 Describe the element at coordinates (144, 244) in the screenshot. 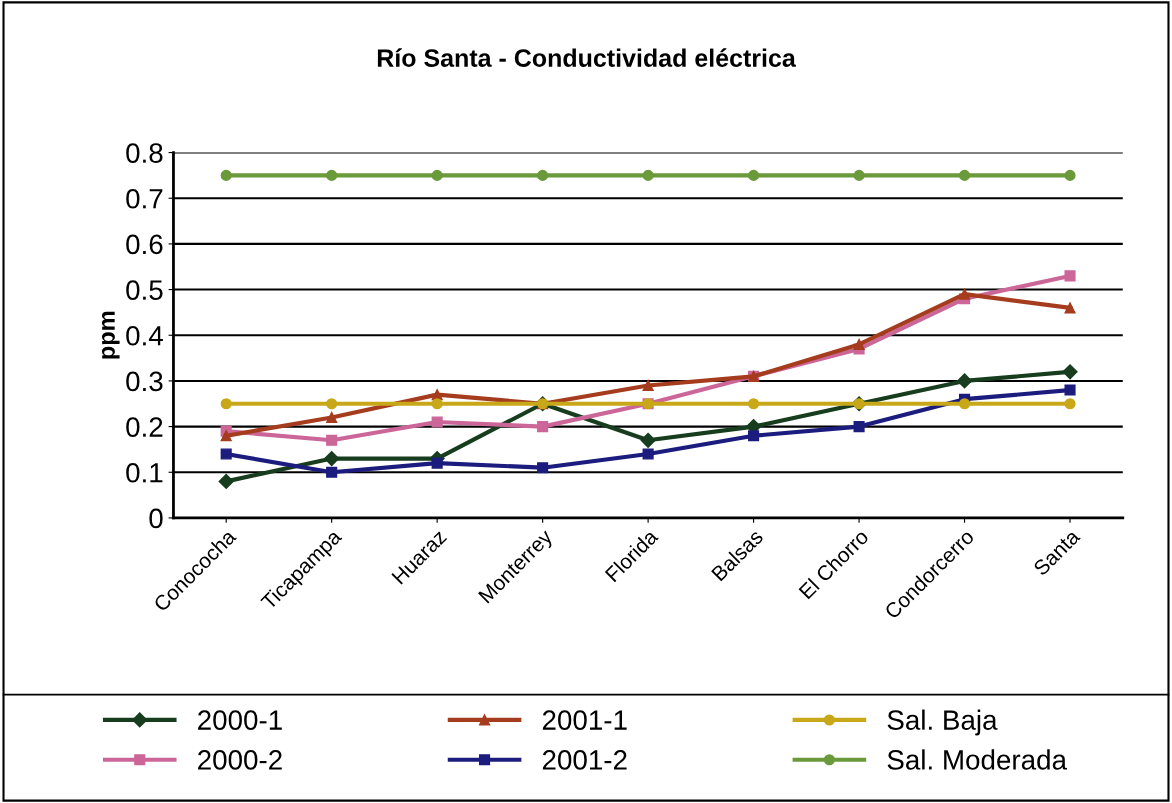

I see `y-tick-label: 0.6` at that location.